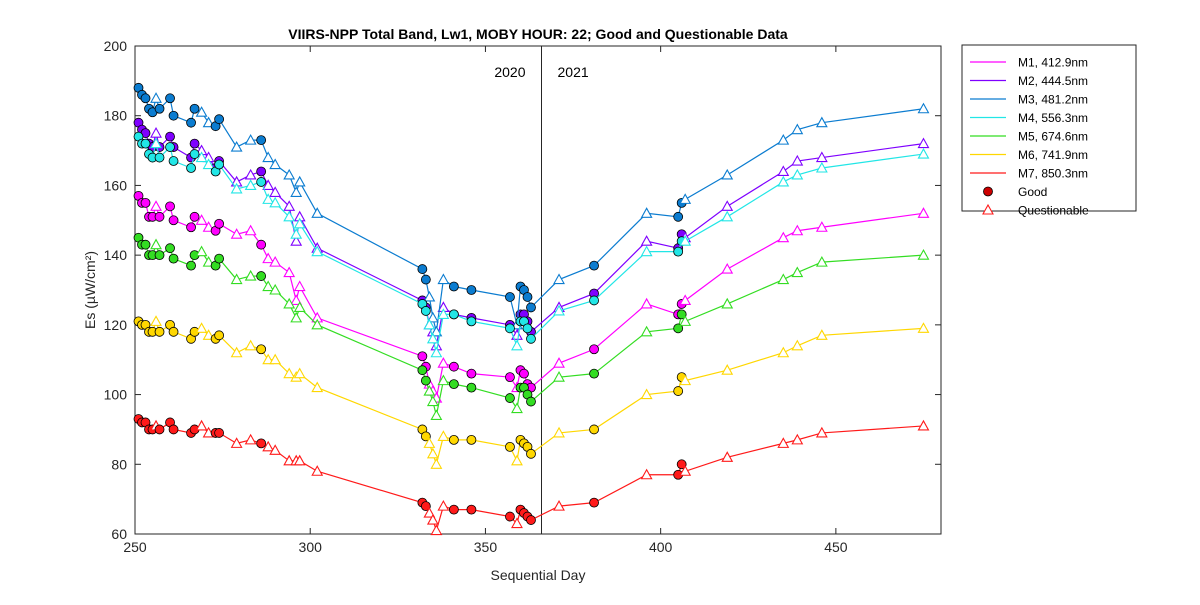 This screenshot has height=605, width=1200. What do you see at coordinates (486, 547) in the screenshot?
I see `x-tick-label: 350` at bounding box center [486, 547].